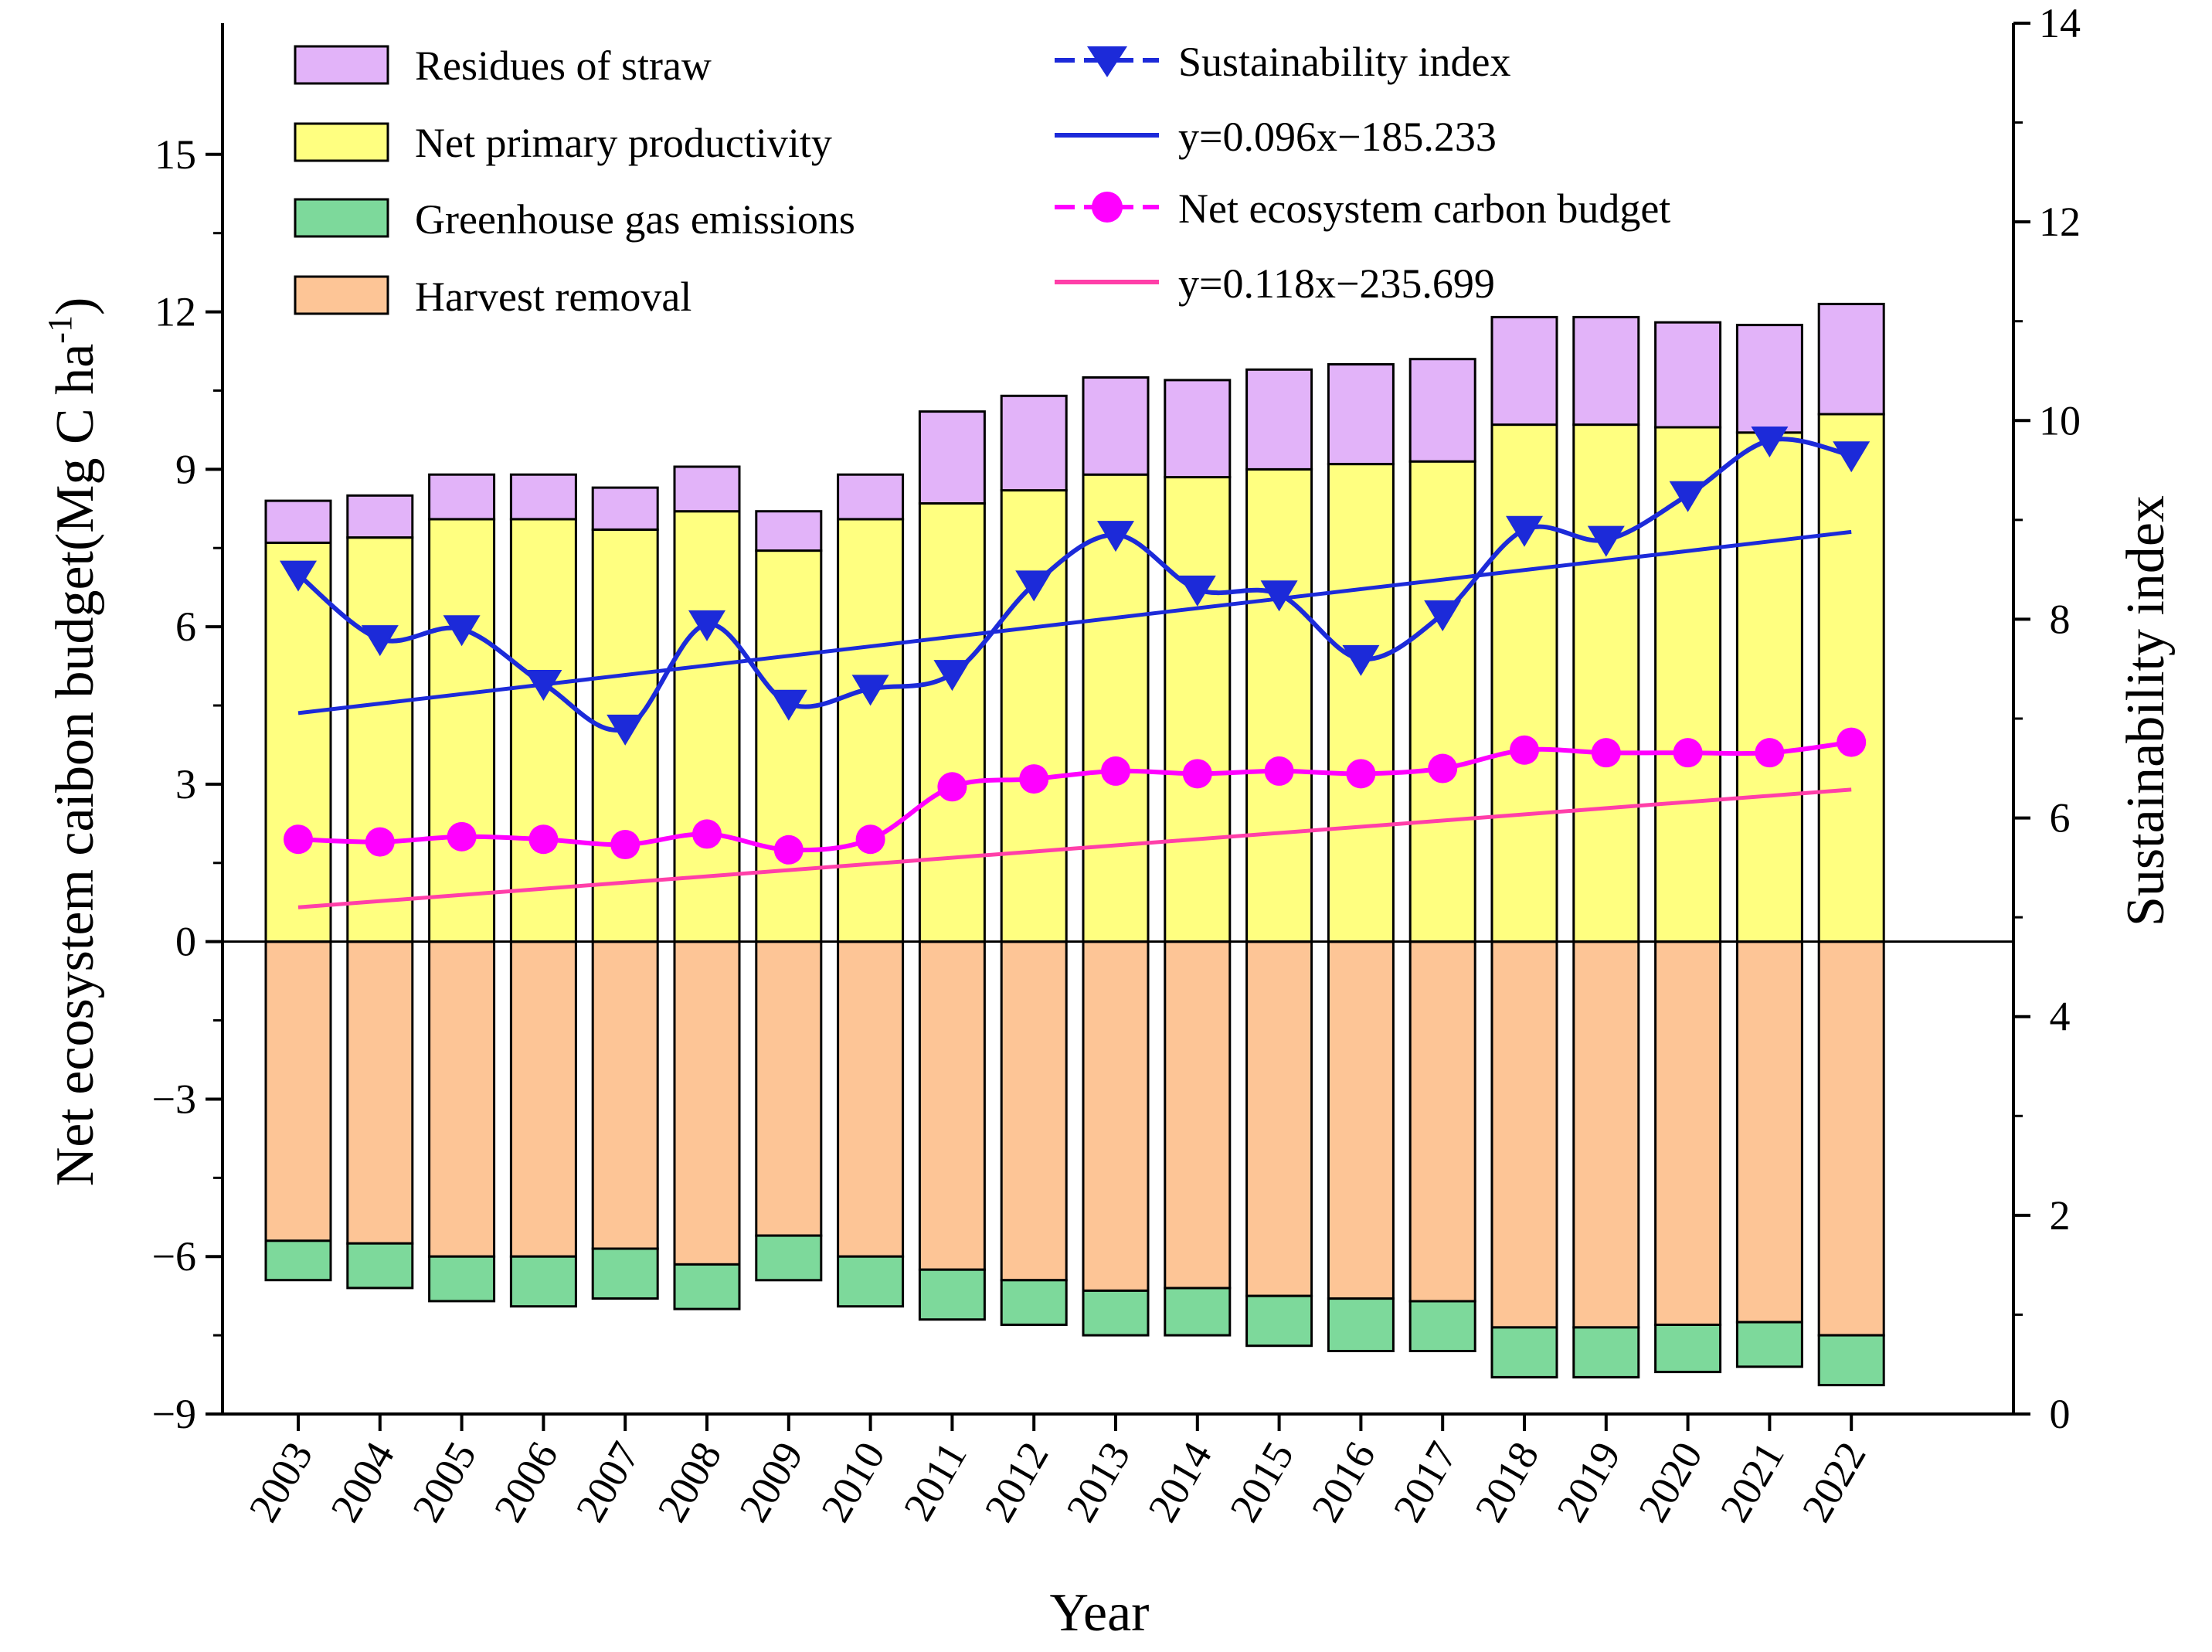 The image size is (2212, 1652). Describe the element at coordinates (952, 458) in the screenshot. I see `bar-residues-of-straw-2011` at that location.